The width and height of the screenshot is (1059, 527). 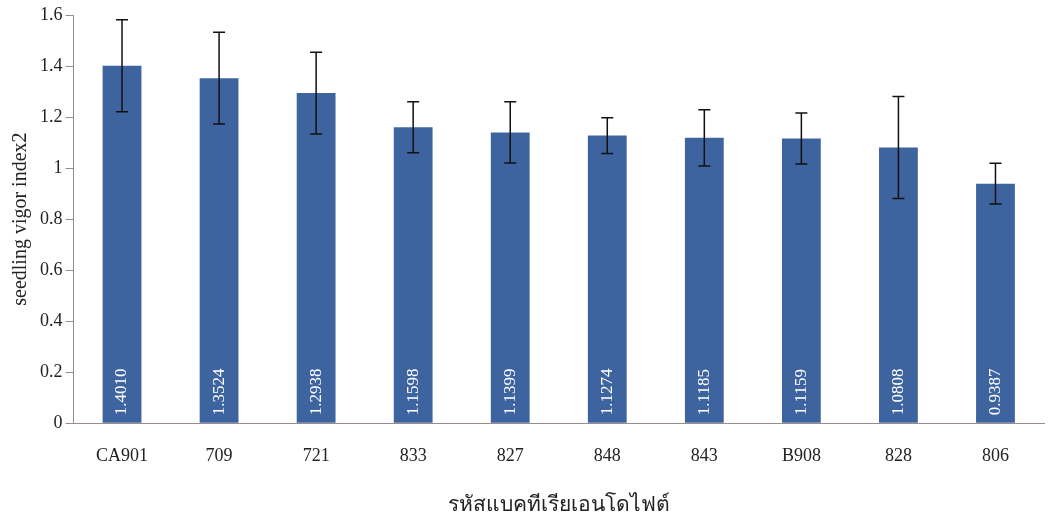 I want to click on data-label: 1.1274, so click(x=606, y=391).